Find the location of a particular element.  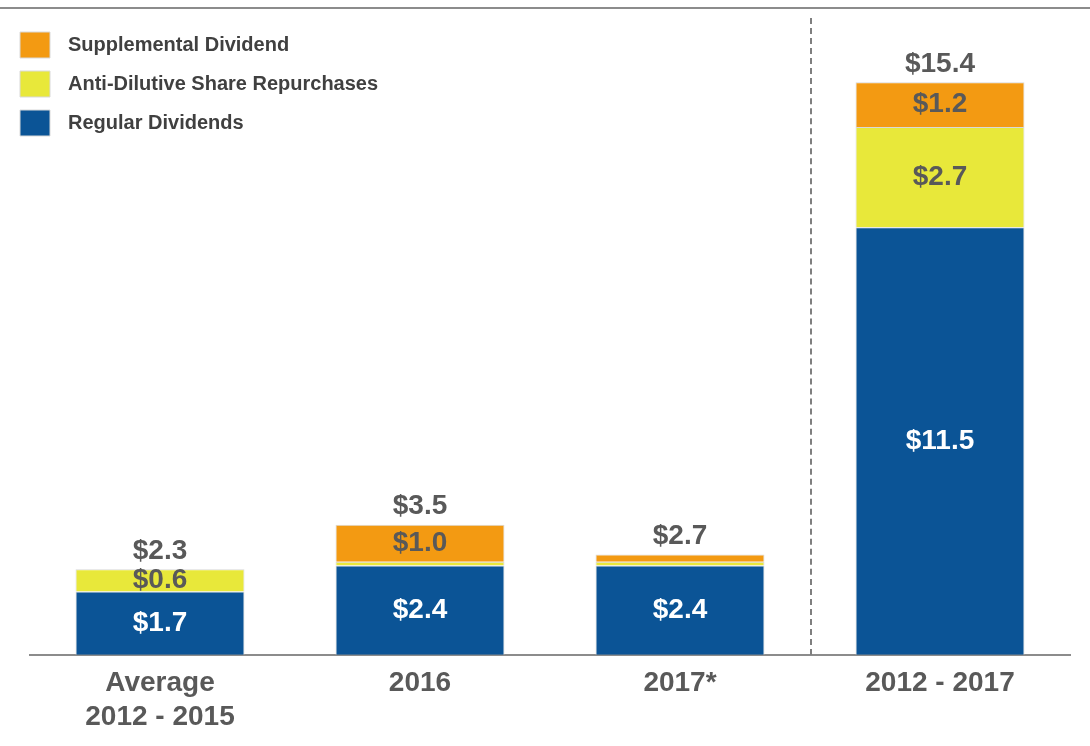

data-label: $0.6 is located at coordinates (160, 579).